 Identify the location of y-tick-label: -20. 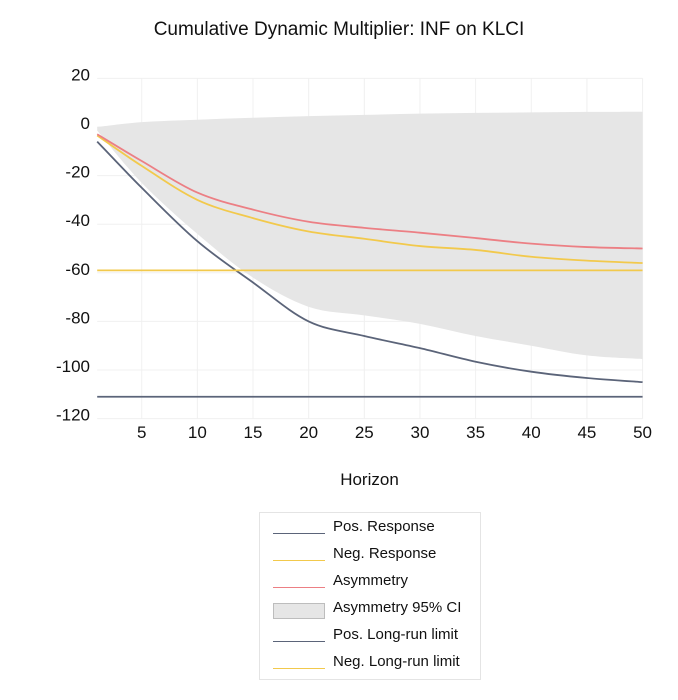
(77, 172).